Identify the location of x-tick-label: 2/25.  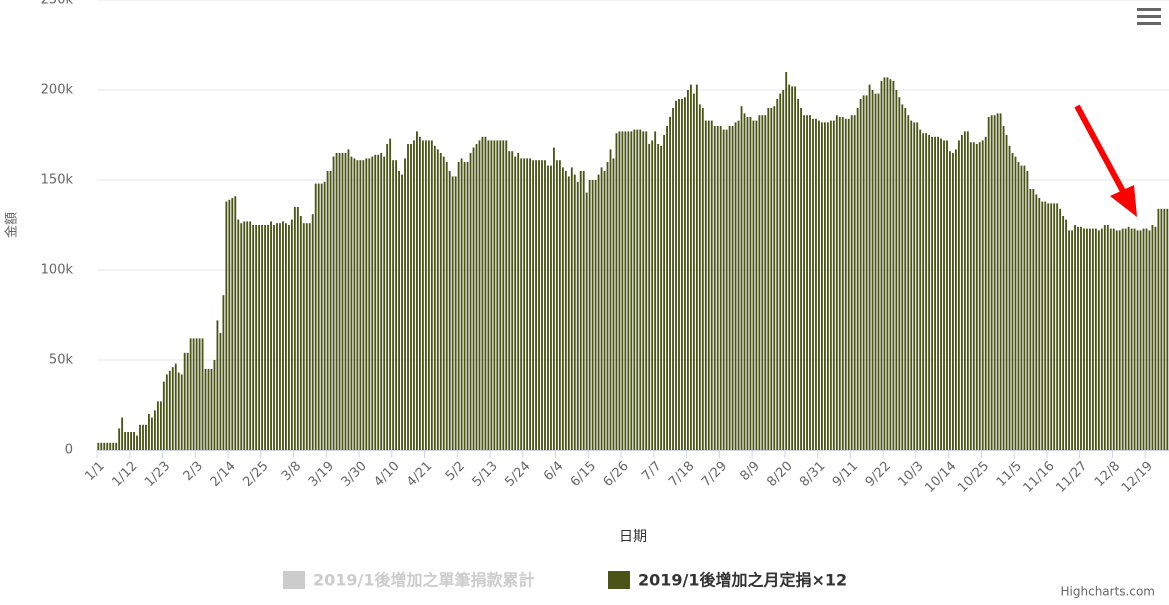
(255, 474).